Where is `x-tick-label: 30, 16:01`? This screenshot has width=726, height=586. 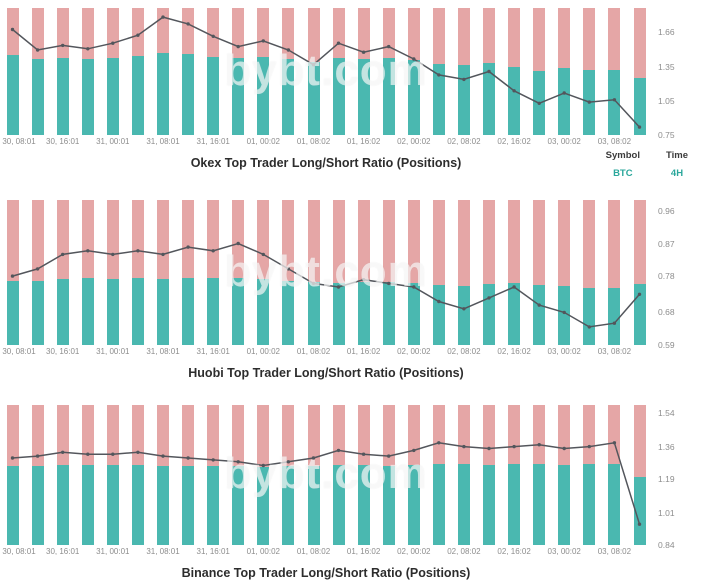 x-tick-label: 30, 16:01 is located at coordinates (63, 551).